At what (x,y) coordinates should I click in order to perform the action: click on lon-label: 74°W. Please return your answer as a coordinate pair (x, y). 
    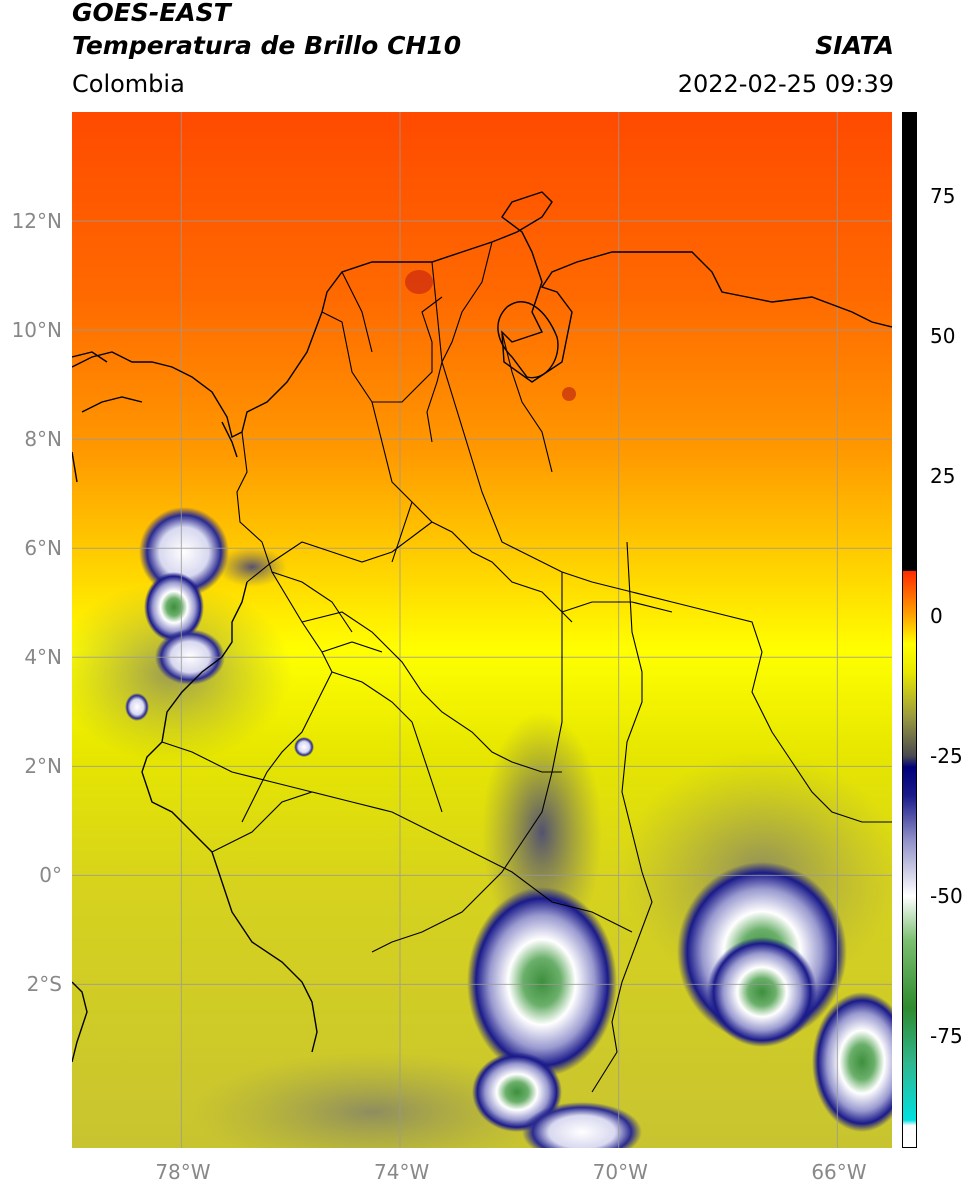
    Looking at the image, I should click on (402, 1172).